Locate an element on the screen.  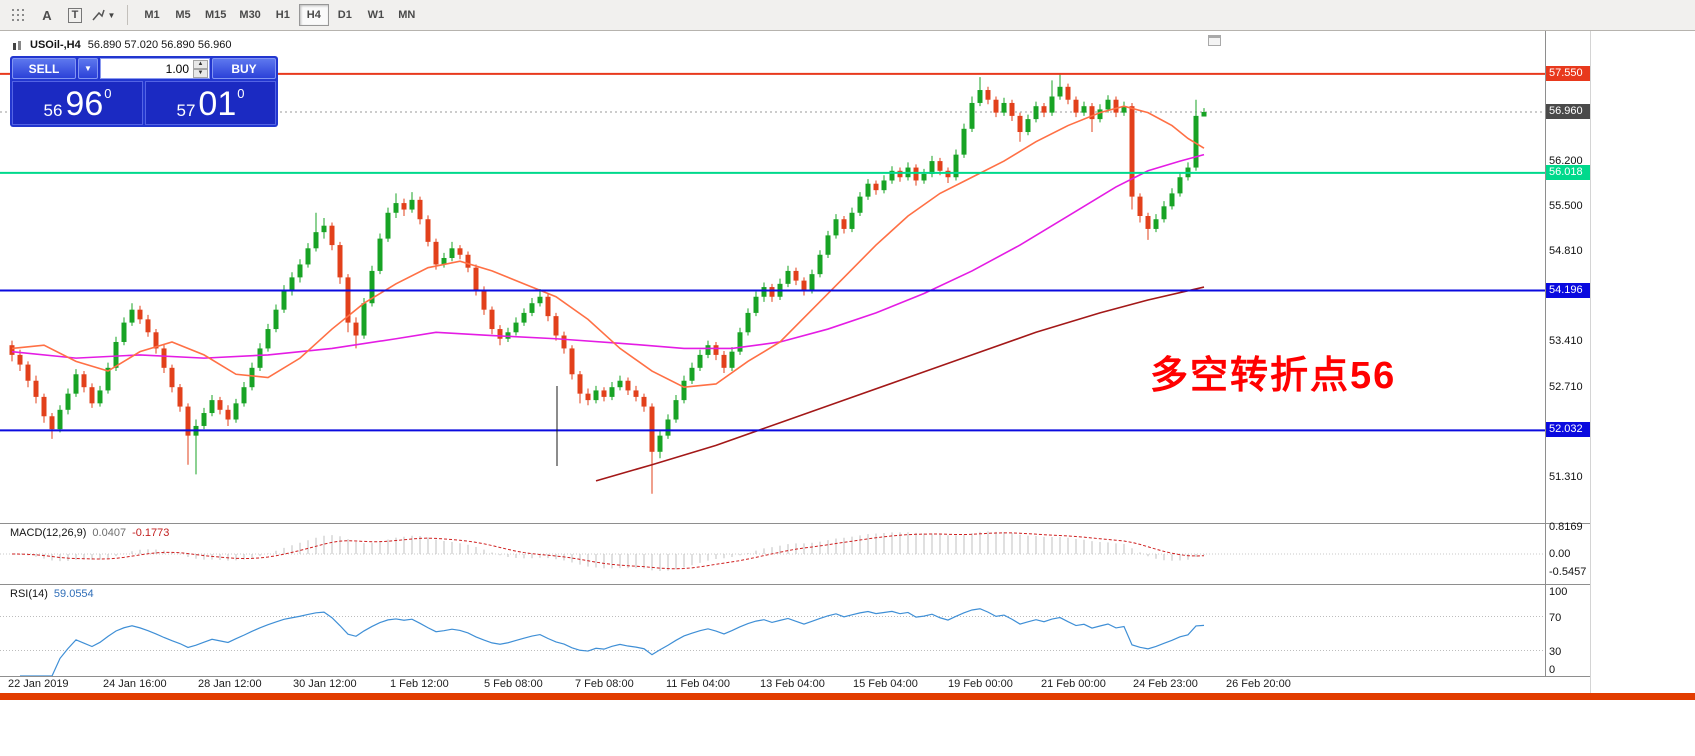
buy-price-pips: 01 is located at coordinates (217, 104).